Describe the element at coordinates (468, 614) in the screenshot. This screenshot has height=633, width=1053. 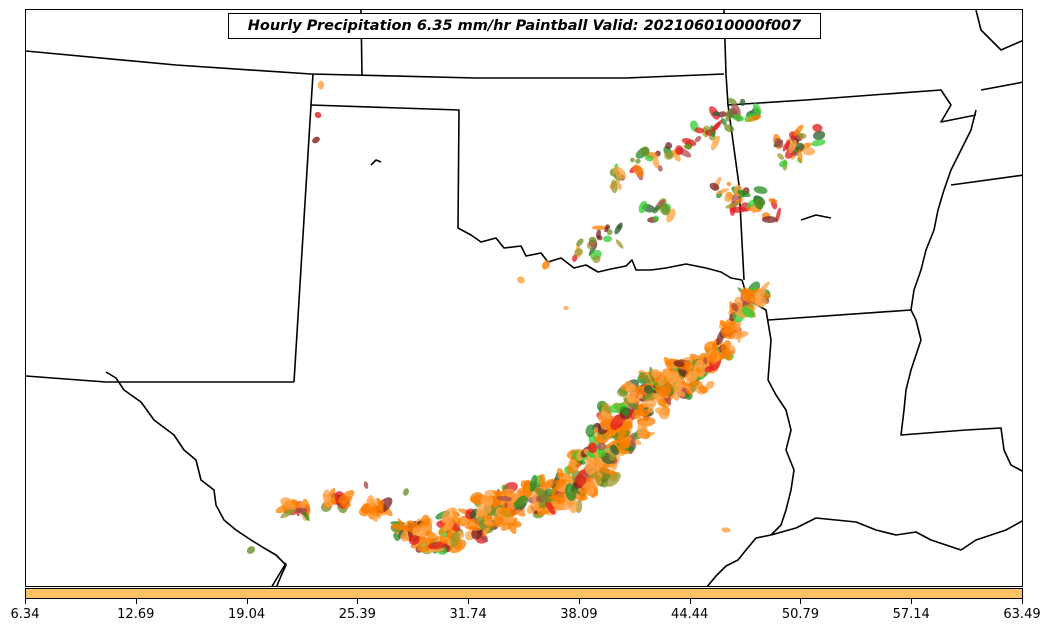
I see `colorbar-tick-label: 31.74` at that location.